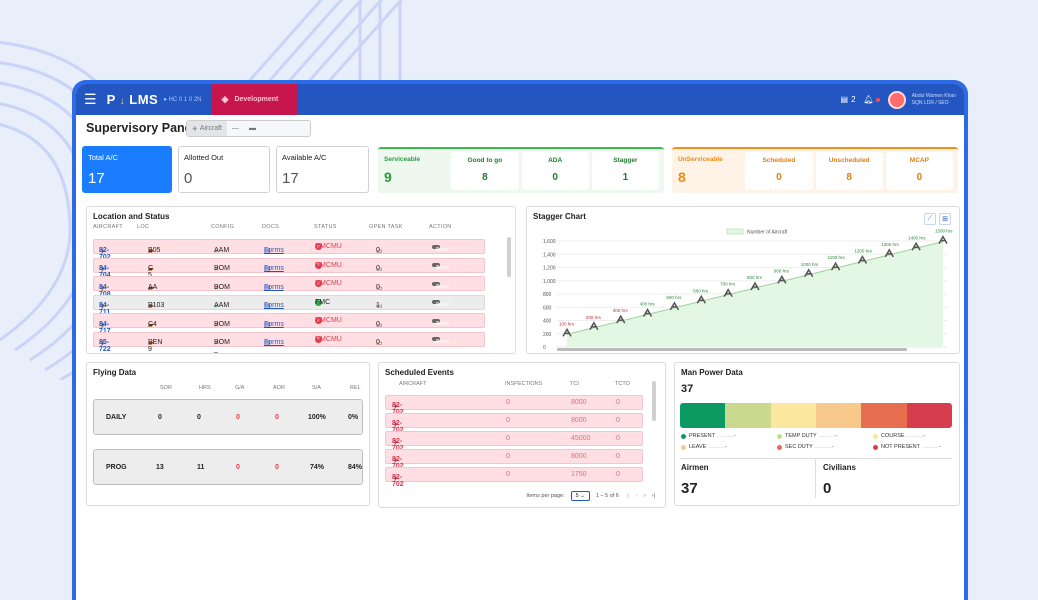 Image resolution: width=1038 pixels, height=600 pixels. I want to click on environment-badge: ◈ Development, so click(255, 99).